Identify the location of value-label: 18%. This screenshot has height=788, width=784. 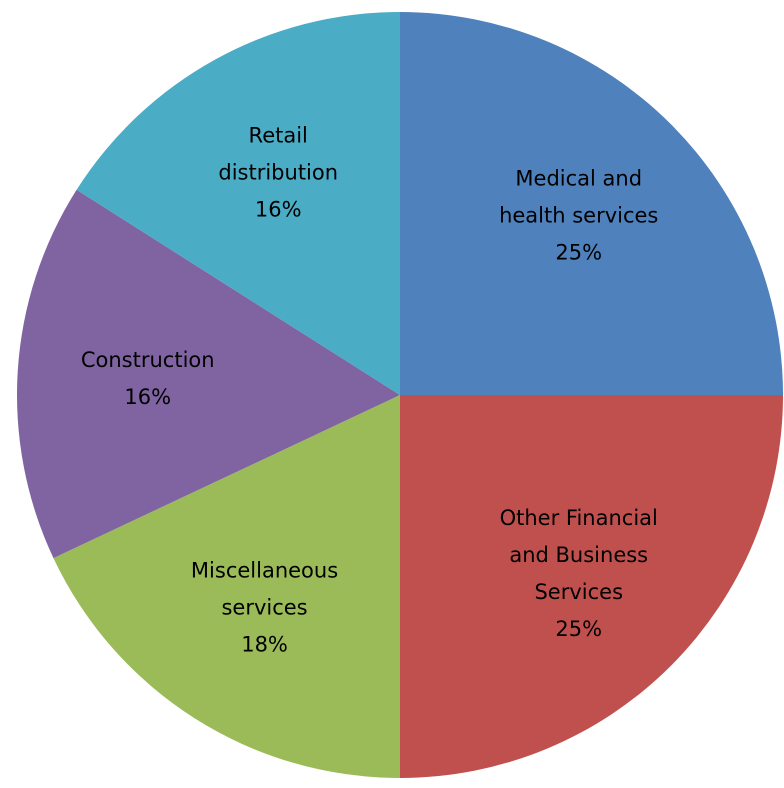
(264, 644).